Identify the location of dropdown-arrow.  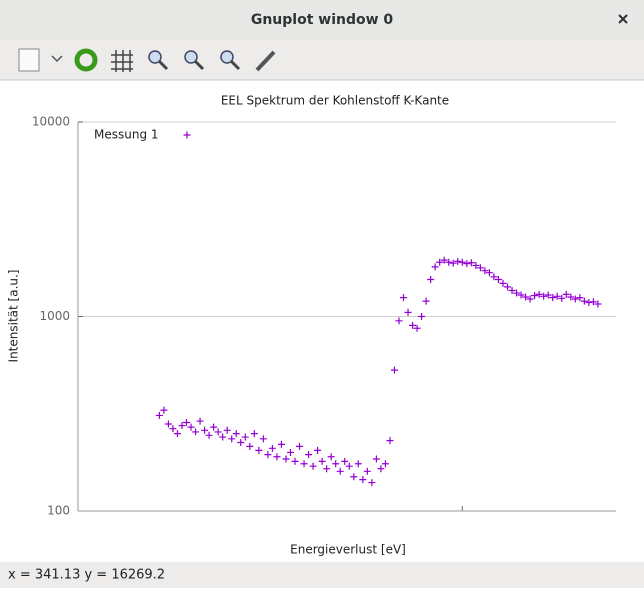
(57, 59).